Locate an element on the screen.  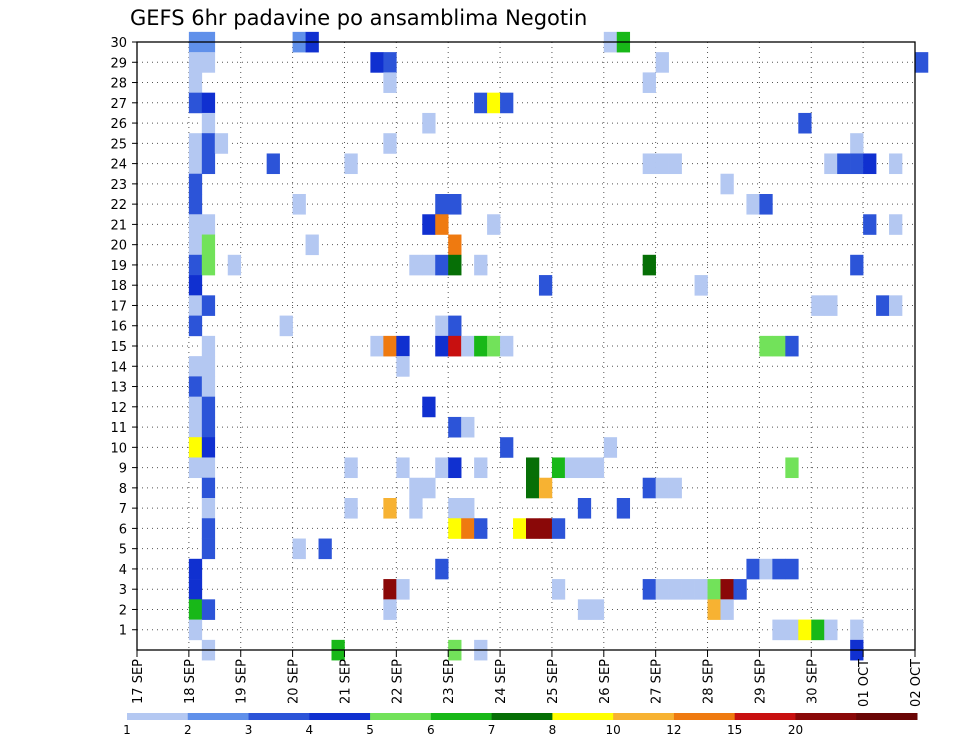
x-tick-label: 28 SEP is located at coordinates (709, 681).